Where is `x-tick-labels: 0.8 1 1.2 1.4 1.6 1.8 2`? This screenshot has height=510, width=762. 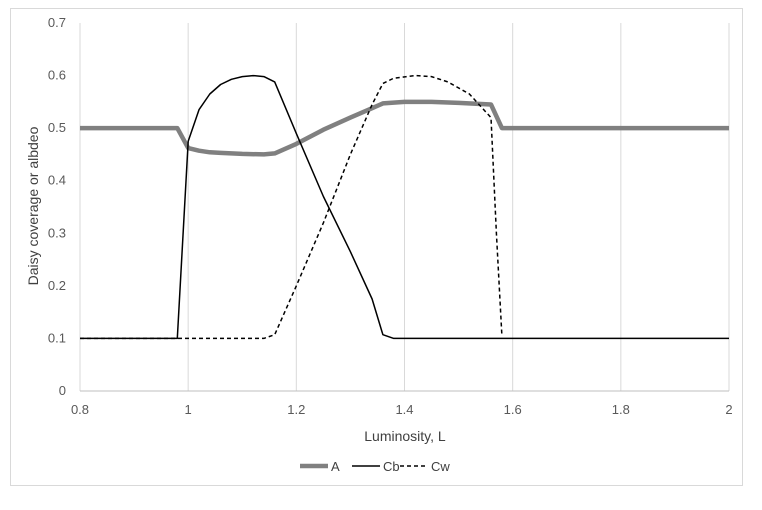
x-tick-labels: 0.8 1 1.2 1.4 1.6 1.8 2 is located at coordinates (402, 409).